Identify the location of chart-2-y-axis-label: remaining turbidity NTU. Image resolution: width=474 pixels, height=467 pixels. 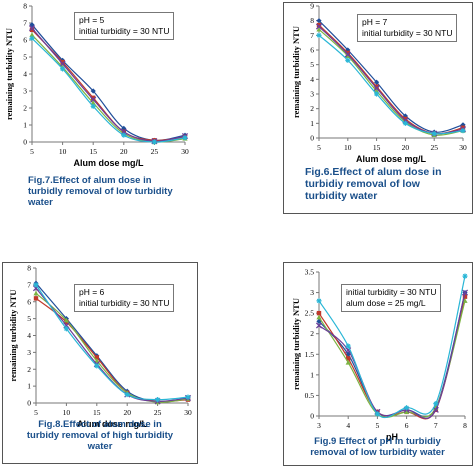
(13, 336).